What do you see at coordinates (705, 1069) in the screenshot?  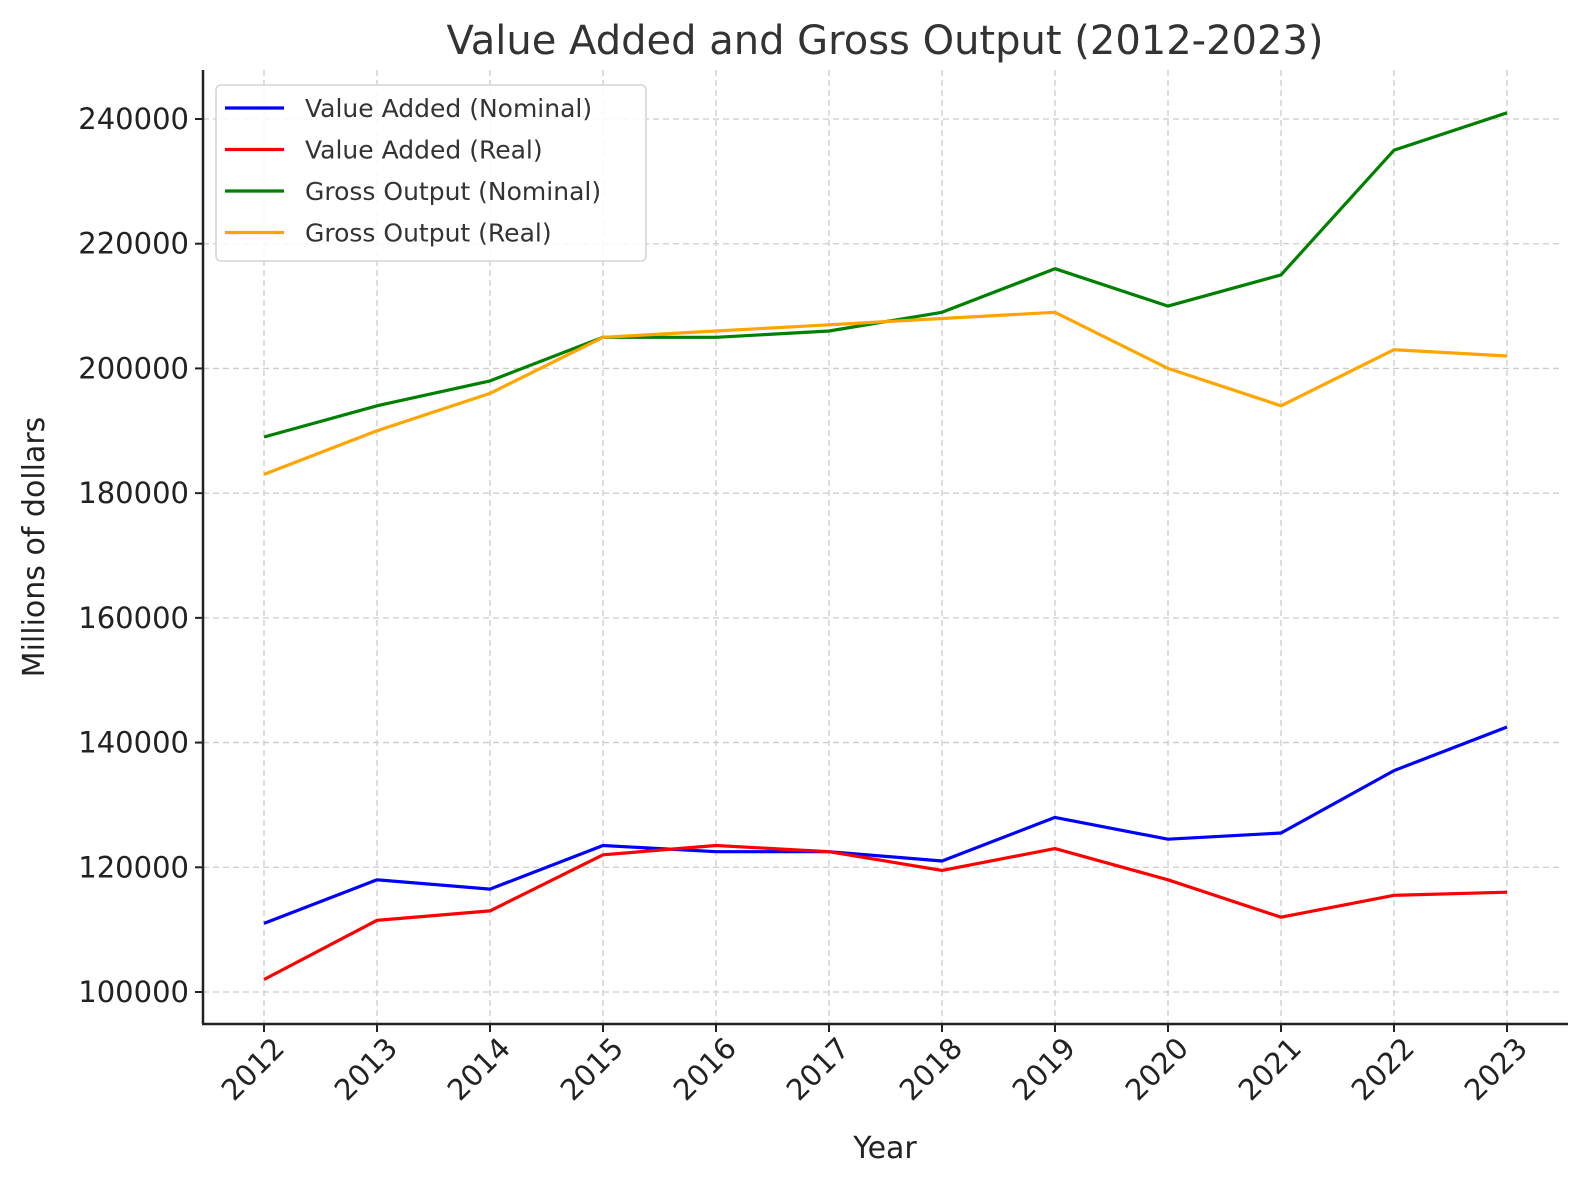 I see `x-tick-label: 2016` at bounding box center [705, 1069].